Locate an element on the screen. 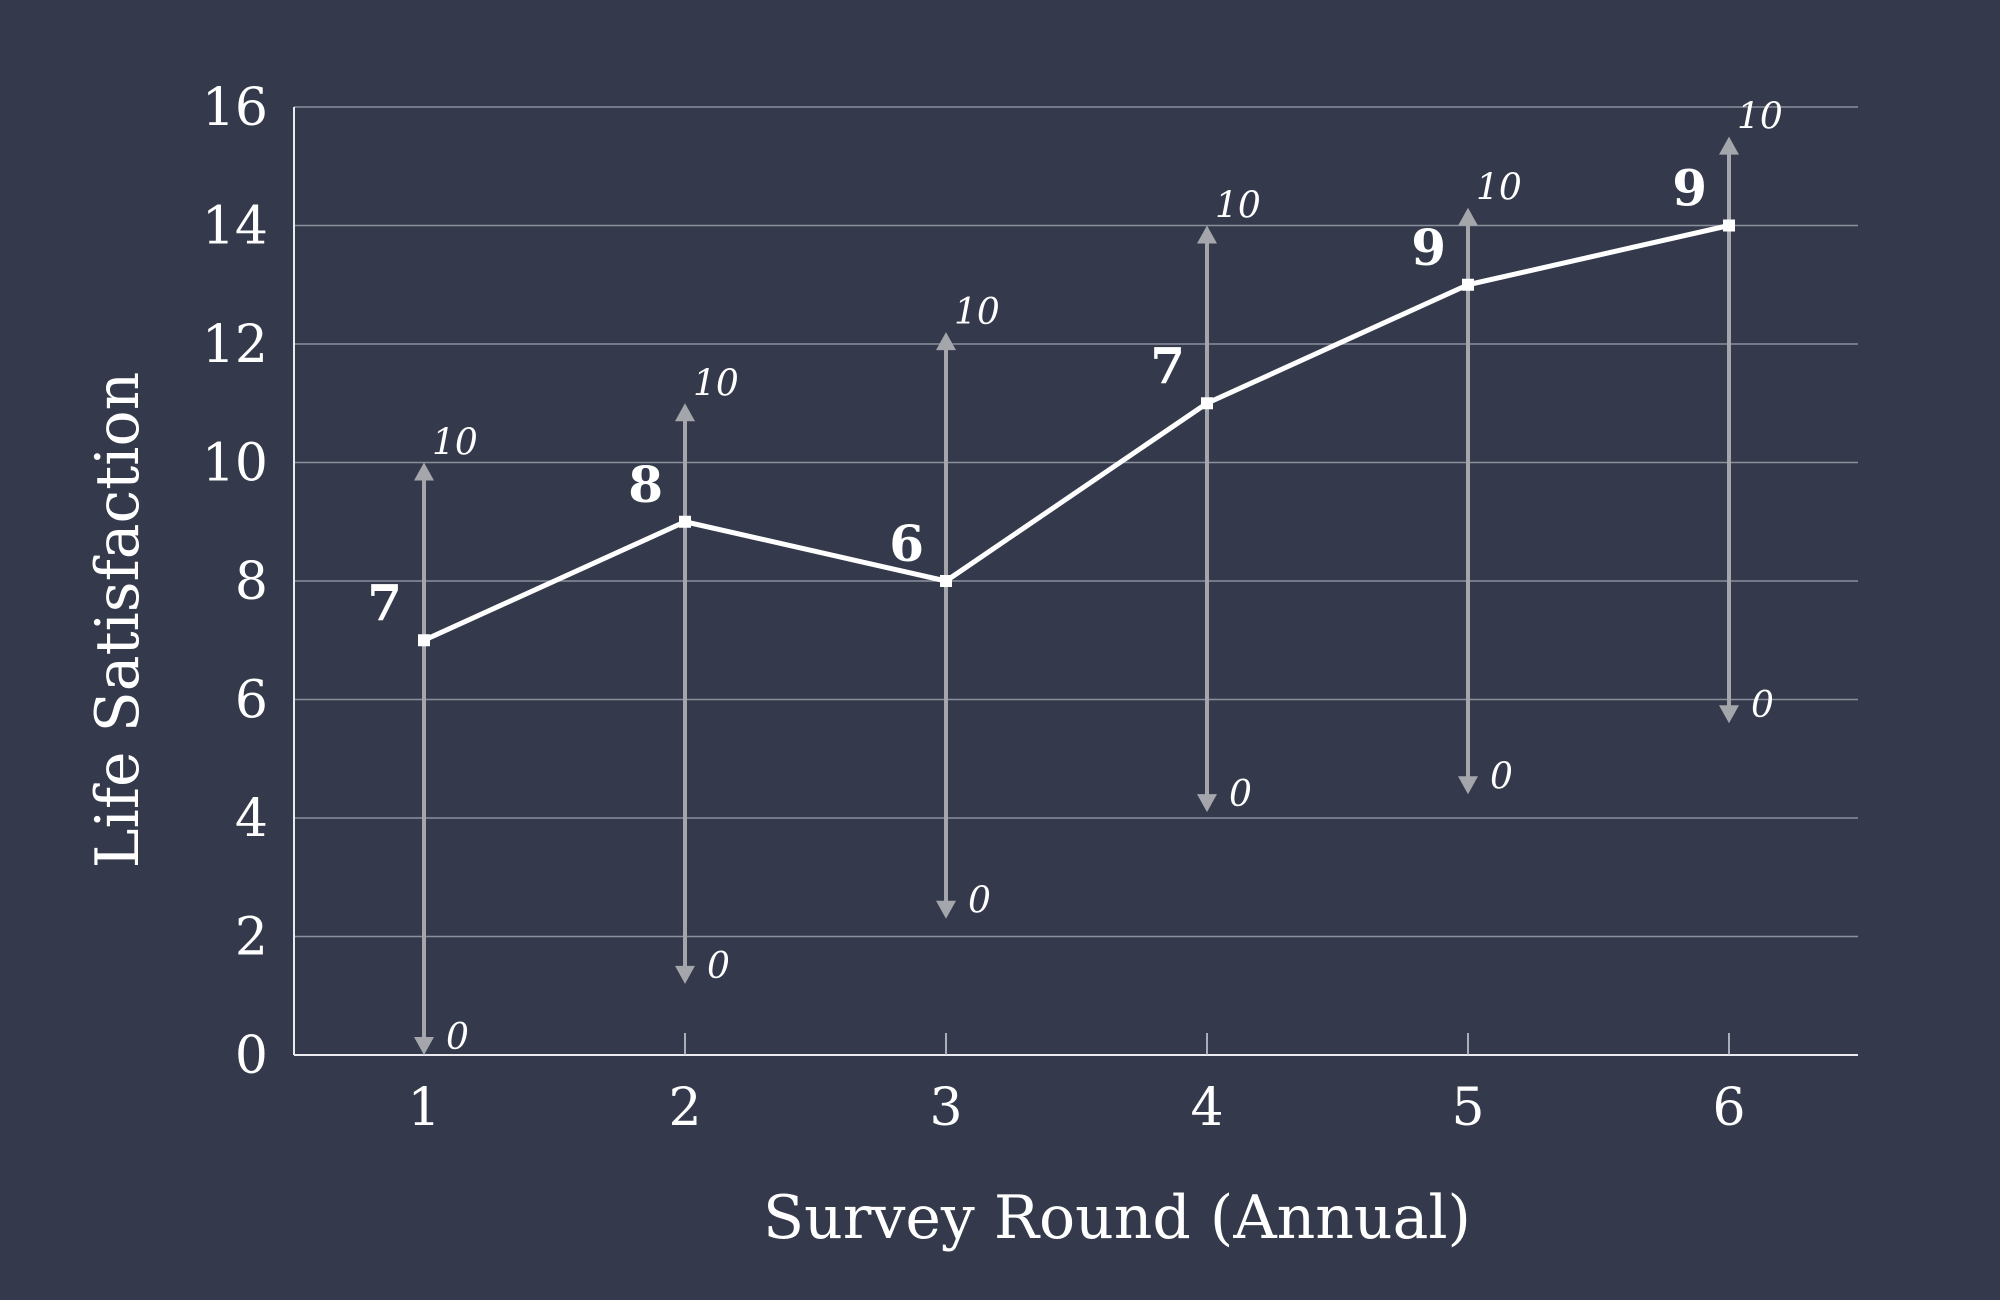  scale-range-3: 10 0 is located at coordinates (968, 607).